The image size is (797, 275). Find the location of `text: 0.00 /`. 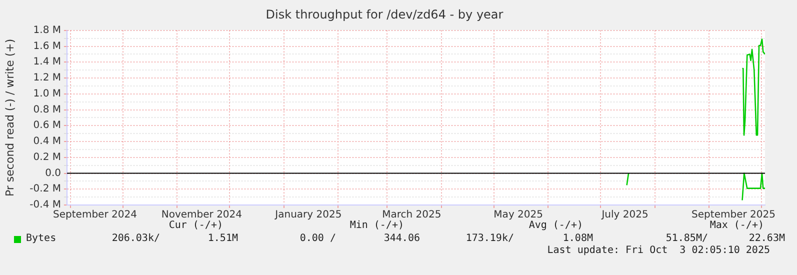

text: 0.00 / is located at coordinates (318, 239).